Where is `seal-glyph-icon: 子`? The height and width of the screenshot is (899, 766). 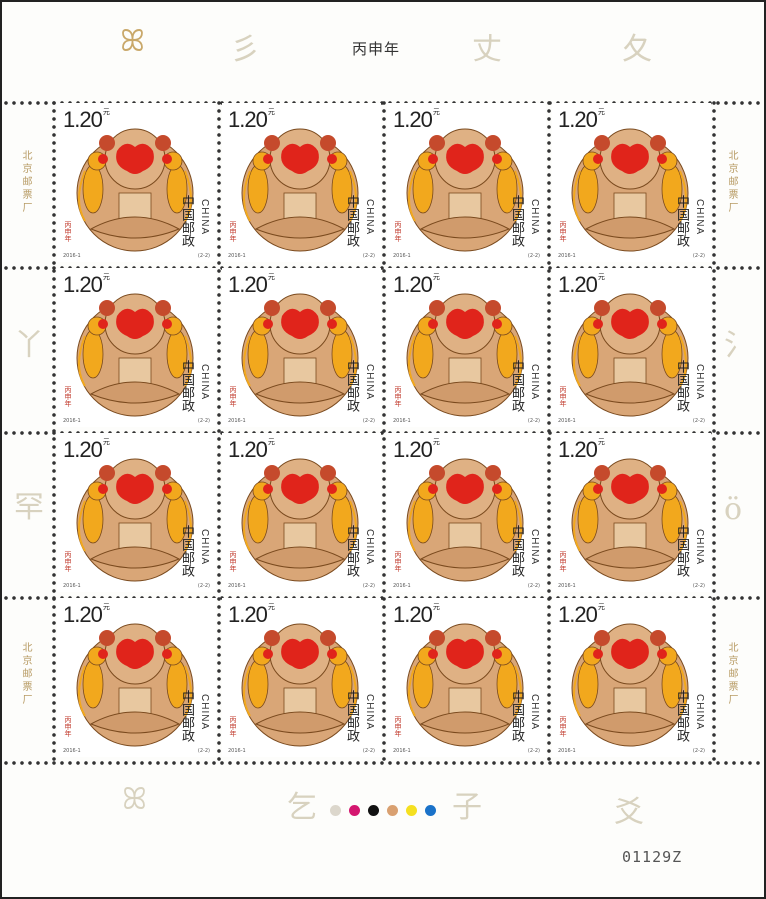
seal-glyph-icon: 子 is located at coordinates (467, 807).